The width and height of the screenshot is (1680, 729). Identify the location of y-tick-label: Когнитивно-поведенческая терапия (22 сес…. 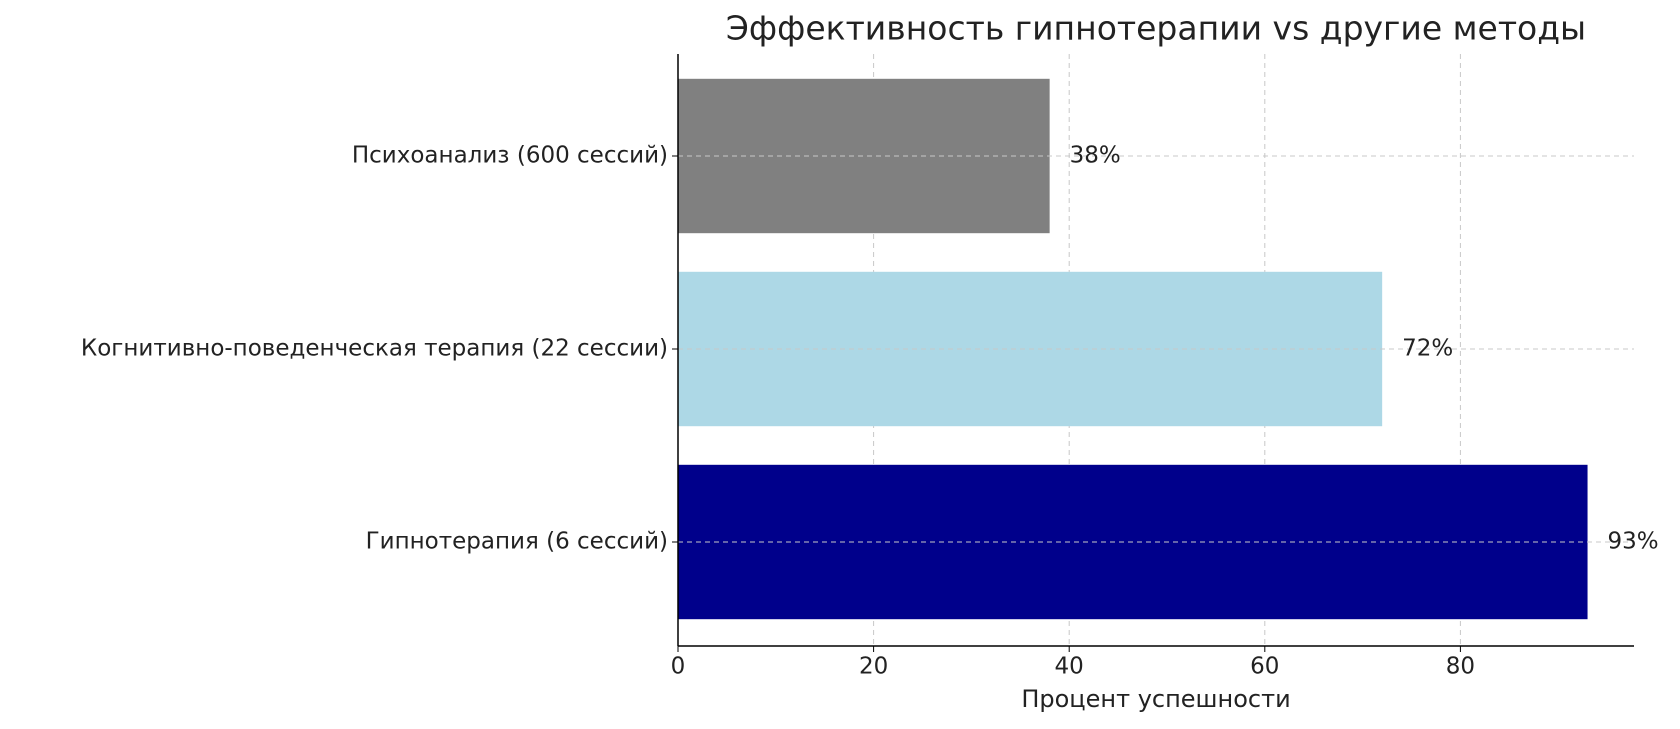
(374, 349).